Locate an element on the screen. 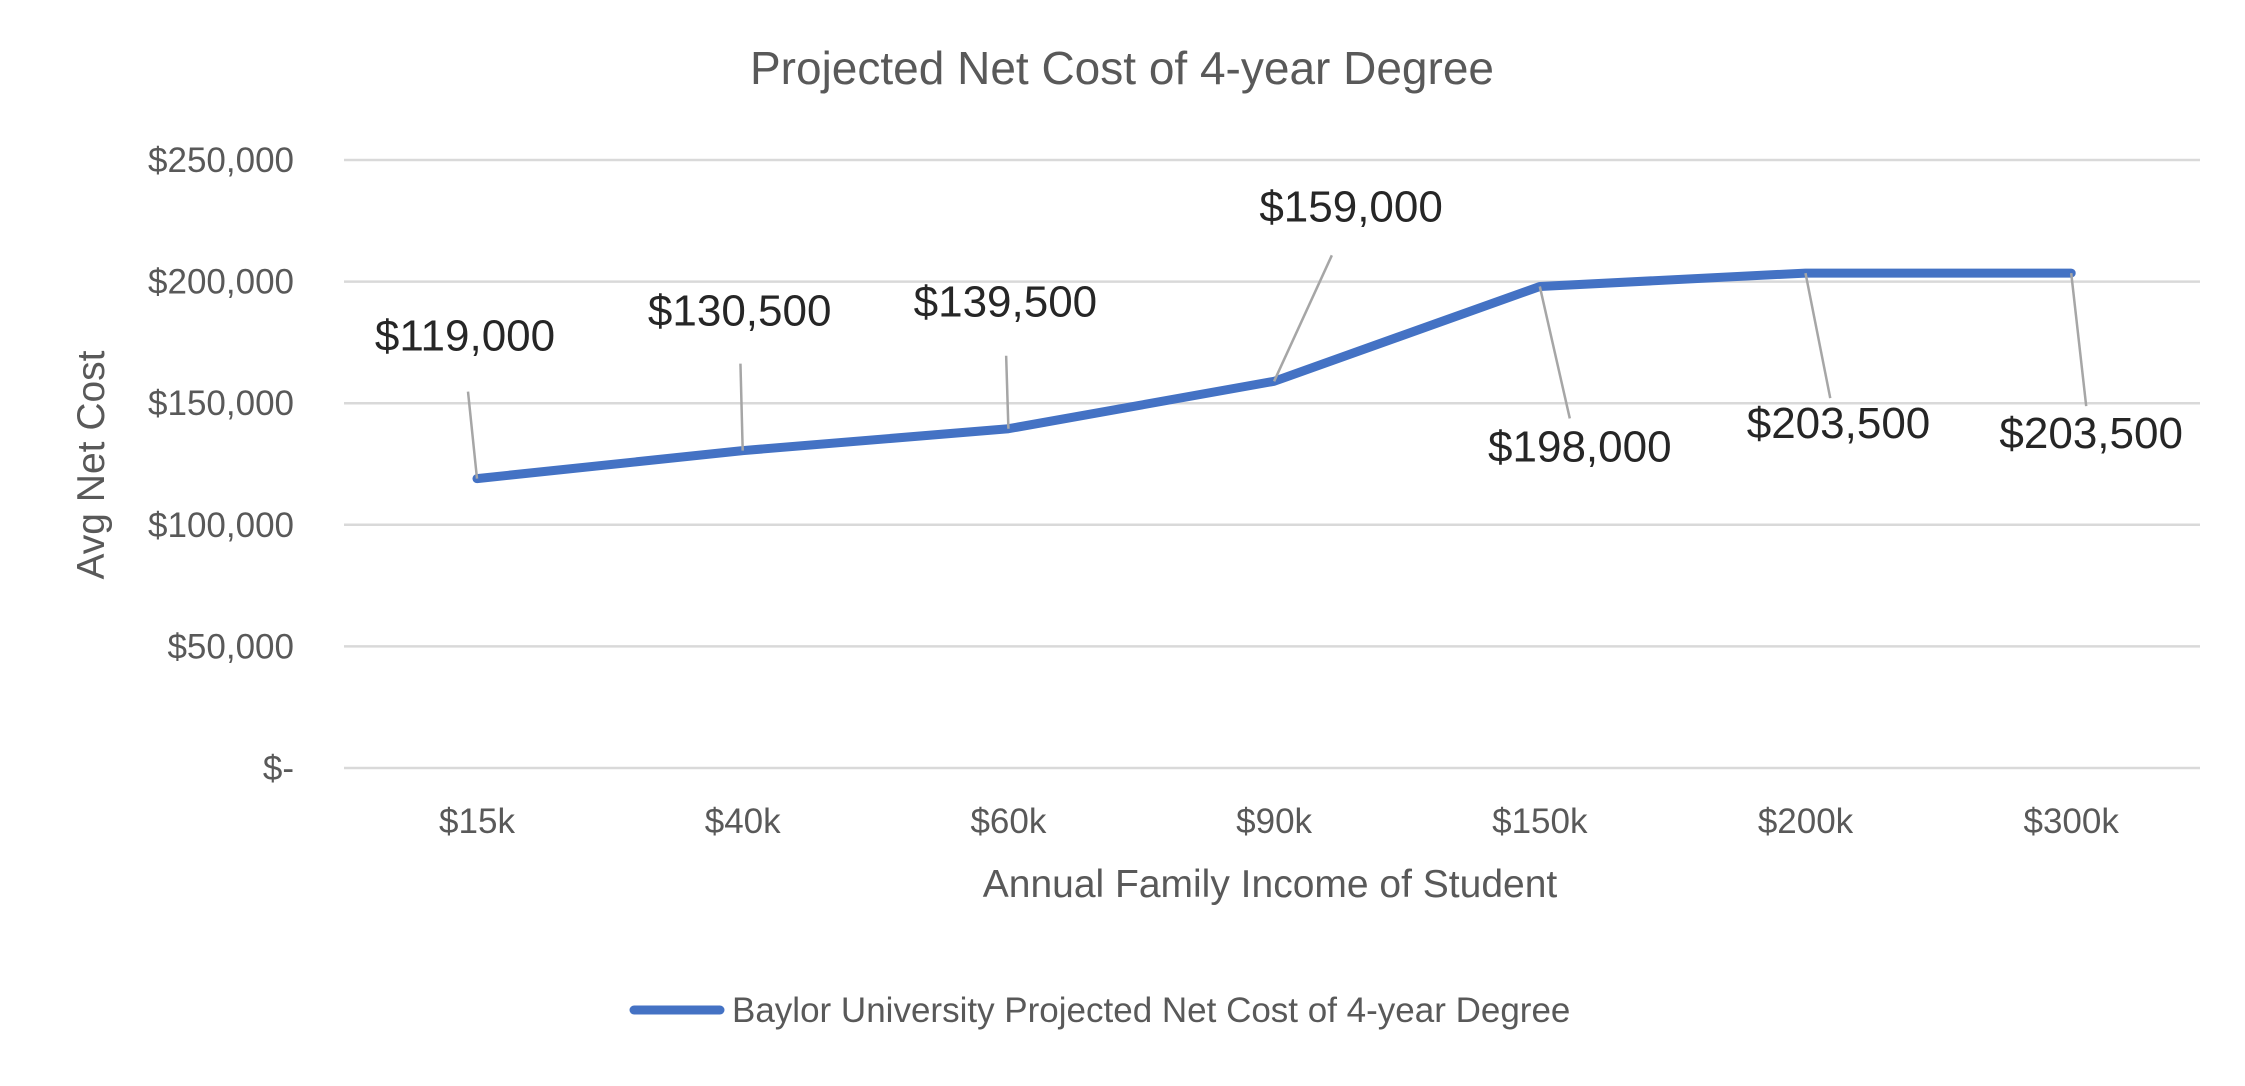 The image size is (2245, 1086). y-tick-label: $150,000 is located at coordinates (221, 403).